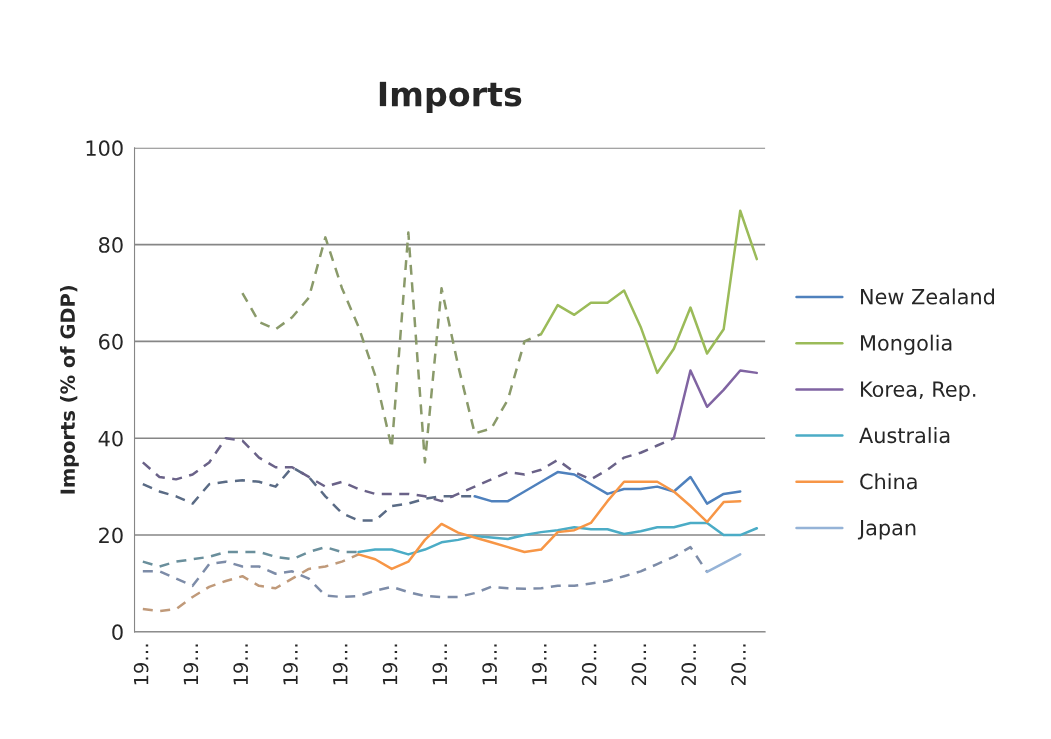  Describe the element at coordinates (111, 341) in the screenshot. I see `y-tick-label: 60` at that location.